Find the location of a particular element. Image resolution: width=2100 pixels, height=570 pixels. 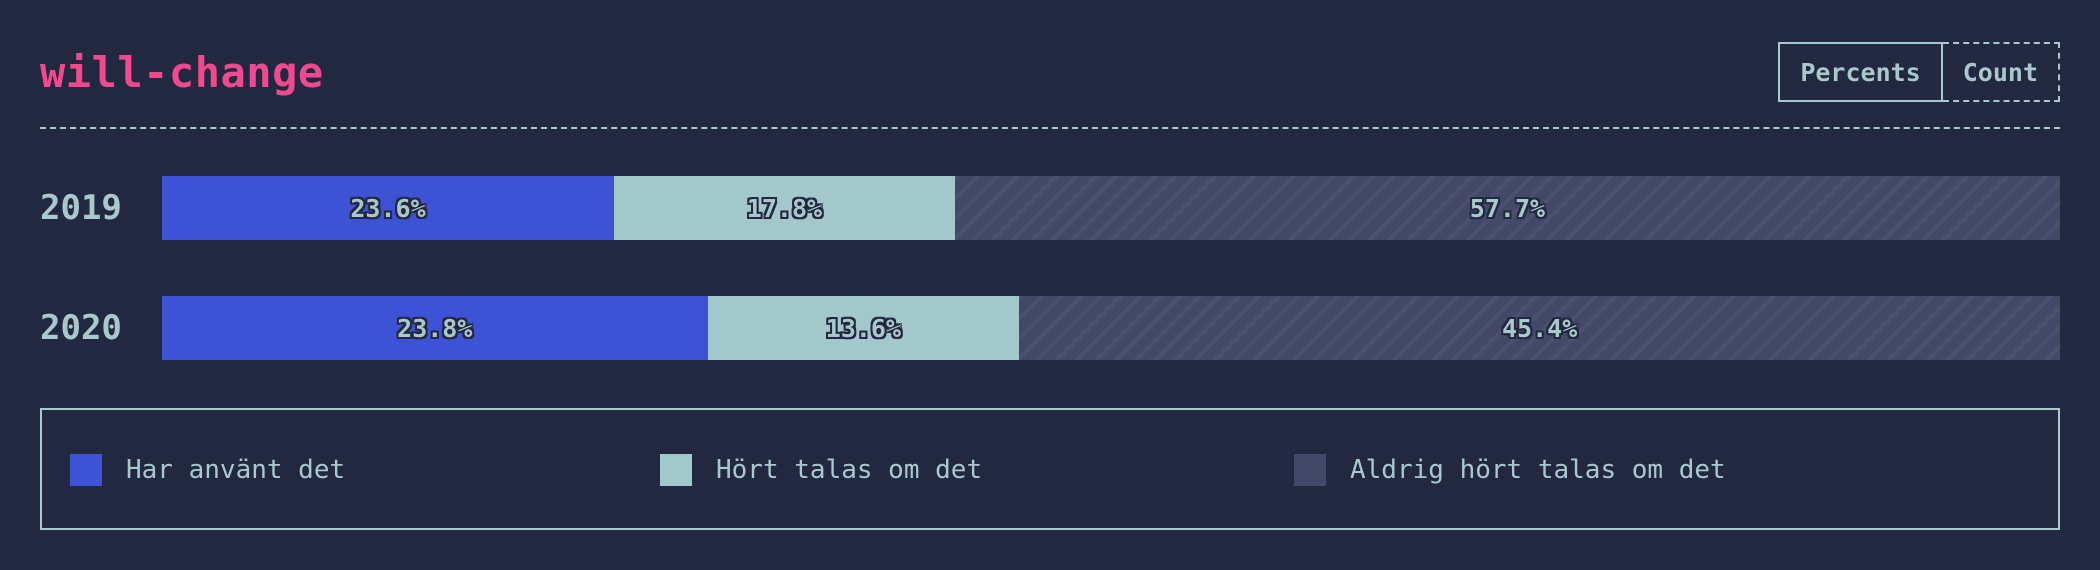

bar-row-2019: 23.6% 17.8% 57.7% is located at coordinates (1111, 208).